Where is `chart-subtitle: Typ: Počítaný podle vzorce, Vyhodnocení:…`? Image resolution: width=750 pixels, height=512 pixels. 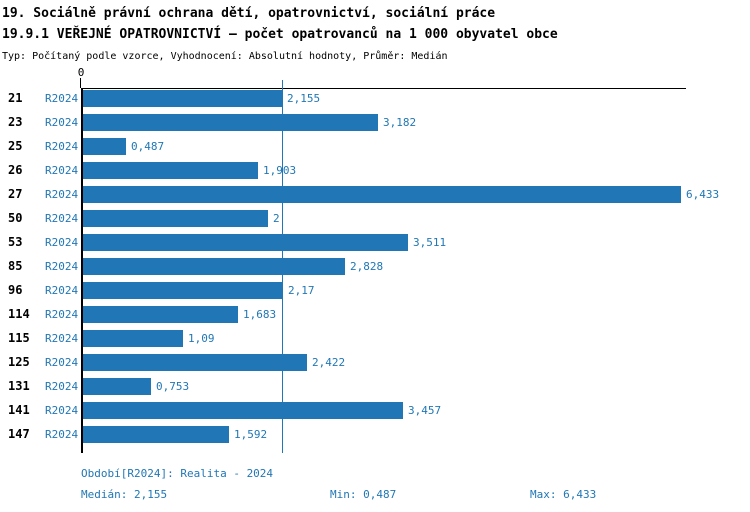 chart-subtitle: Typ: Počítaný podle vzorce, Vyhodnocení:… is located at coordinates (225, 56).